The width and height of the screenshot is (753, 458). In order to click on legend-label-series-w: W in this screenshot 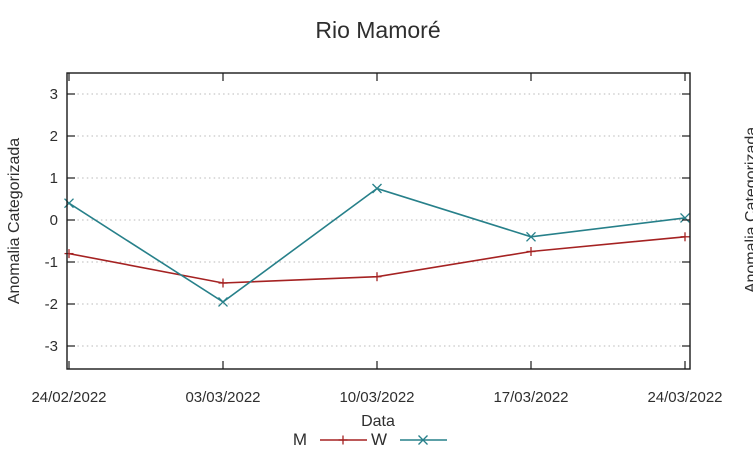, I will do `click(379, 439)`.